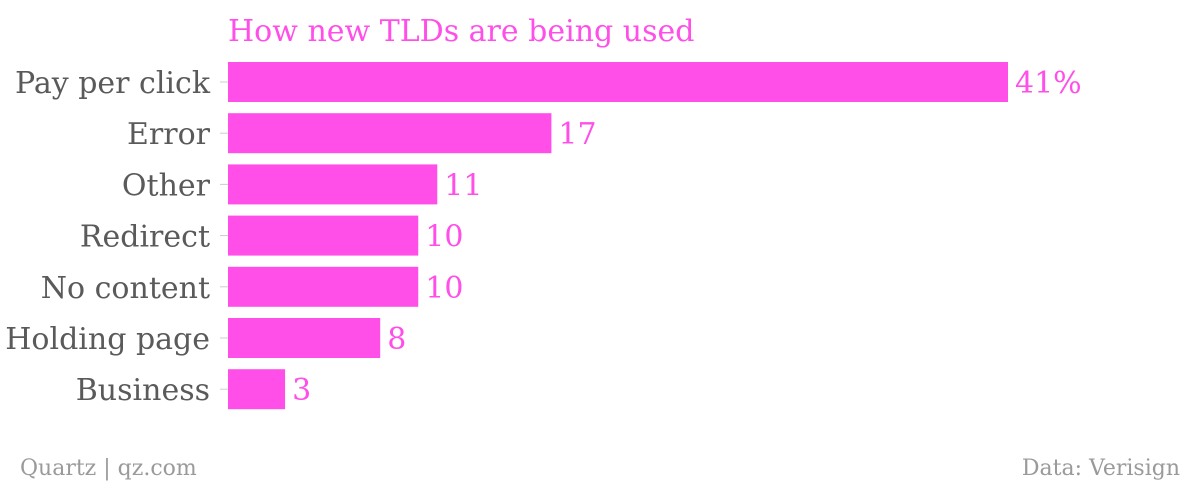 This screenshot has width=1200, height=490. I want to click on category-label: Other, so click(166, 185).